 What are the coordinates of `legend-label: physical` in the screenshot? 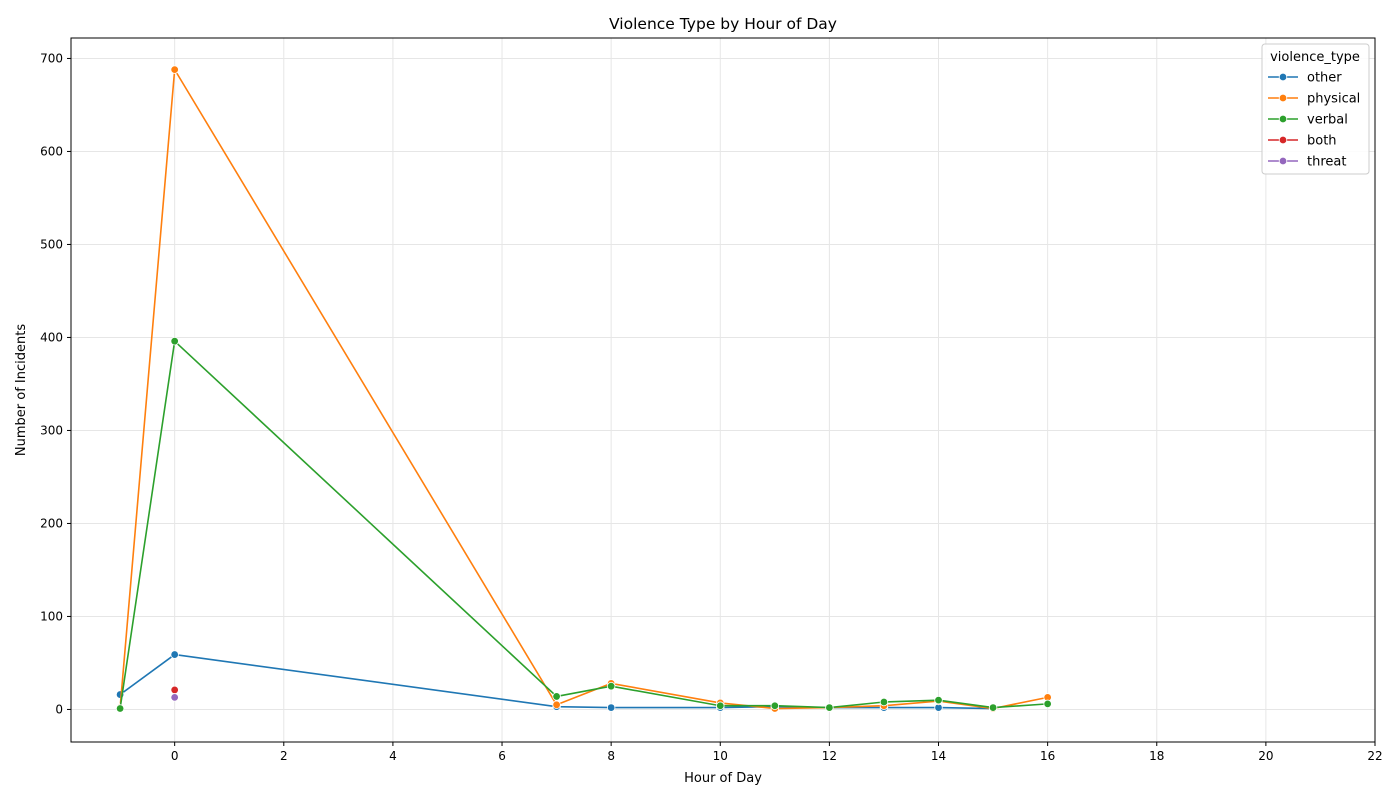 It's located at (1333, 99).